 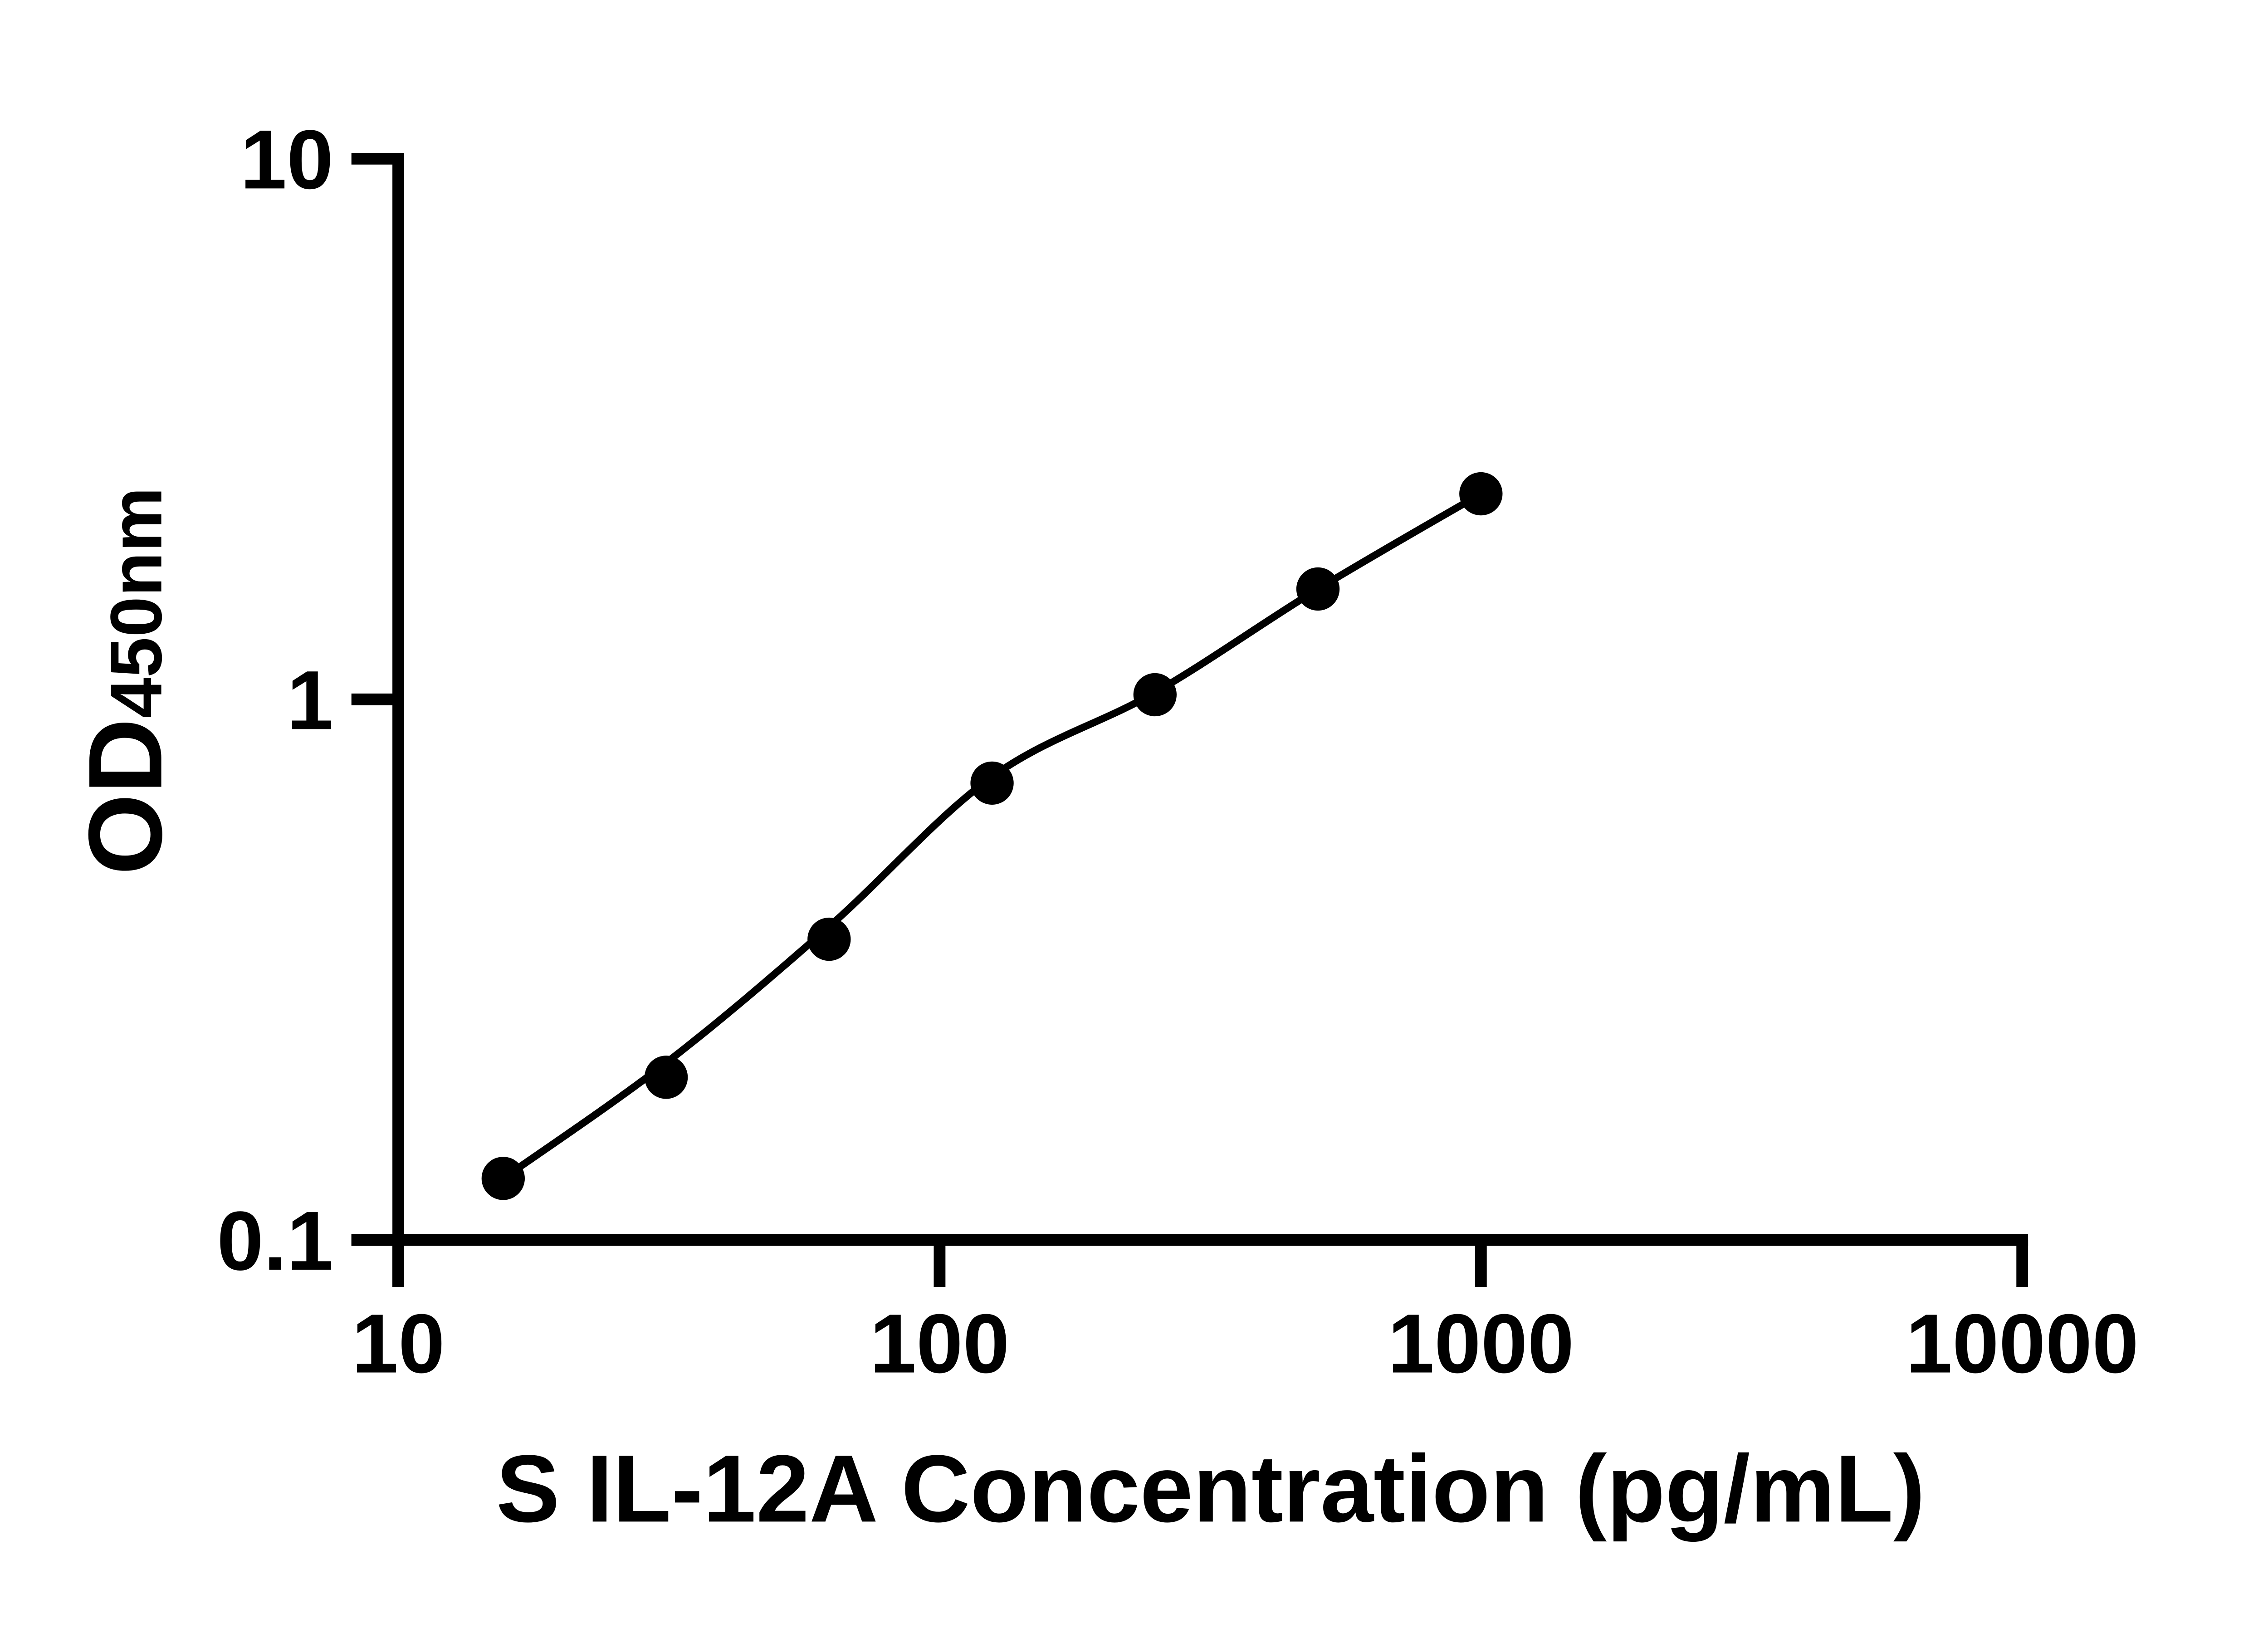 What do you see at coordinates (1481, 1344) in the screenshot?
I see `x-tick-label-1000: 1000` at bounding box center [1481, 1344].